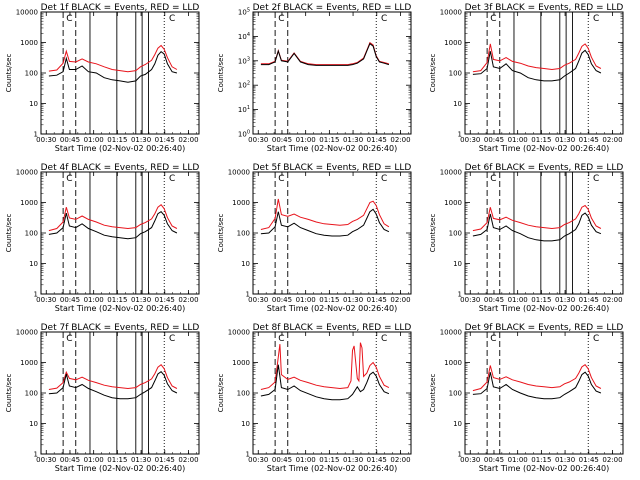 This screenshot has height=480, width=640. What do you see at coordinates (544, 168) in the screenshot?
I see `panel-title: Det 6f BLACK = Events, RED = LLD` at bounding box center [544, 168].